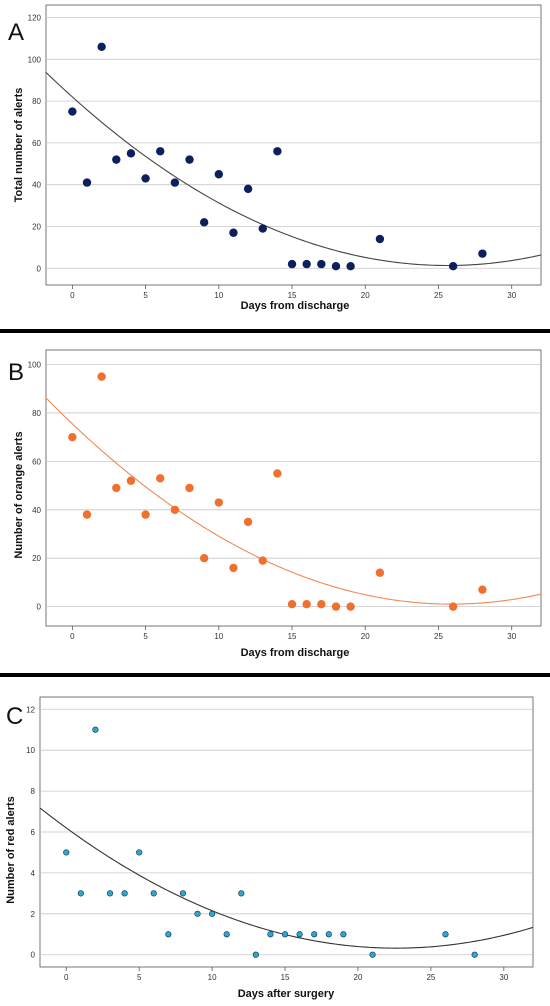 This screenshot has width=550, height=1006. What do you see at coordinates (33, 873) in the screenshot?
I see `y-tick-label: 4` at bounding box center [33, 873].